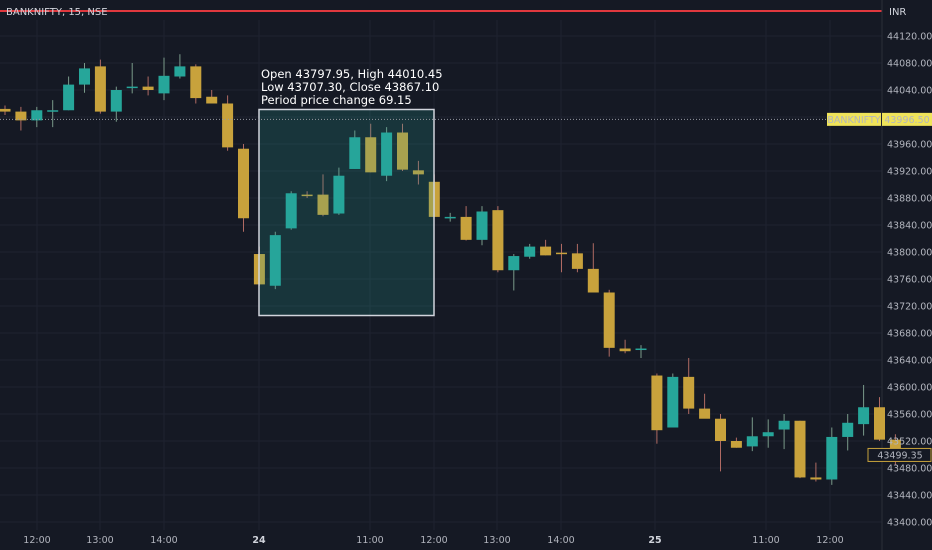 This screenshot has width=932, height=550. I want to click on price-tick-label: 43440.00, so click(909, 496).